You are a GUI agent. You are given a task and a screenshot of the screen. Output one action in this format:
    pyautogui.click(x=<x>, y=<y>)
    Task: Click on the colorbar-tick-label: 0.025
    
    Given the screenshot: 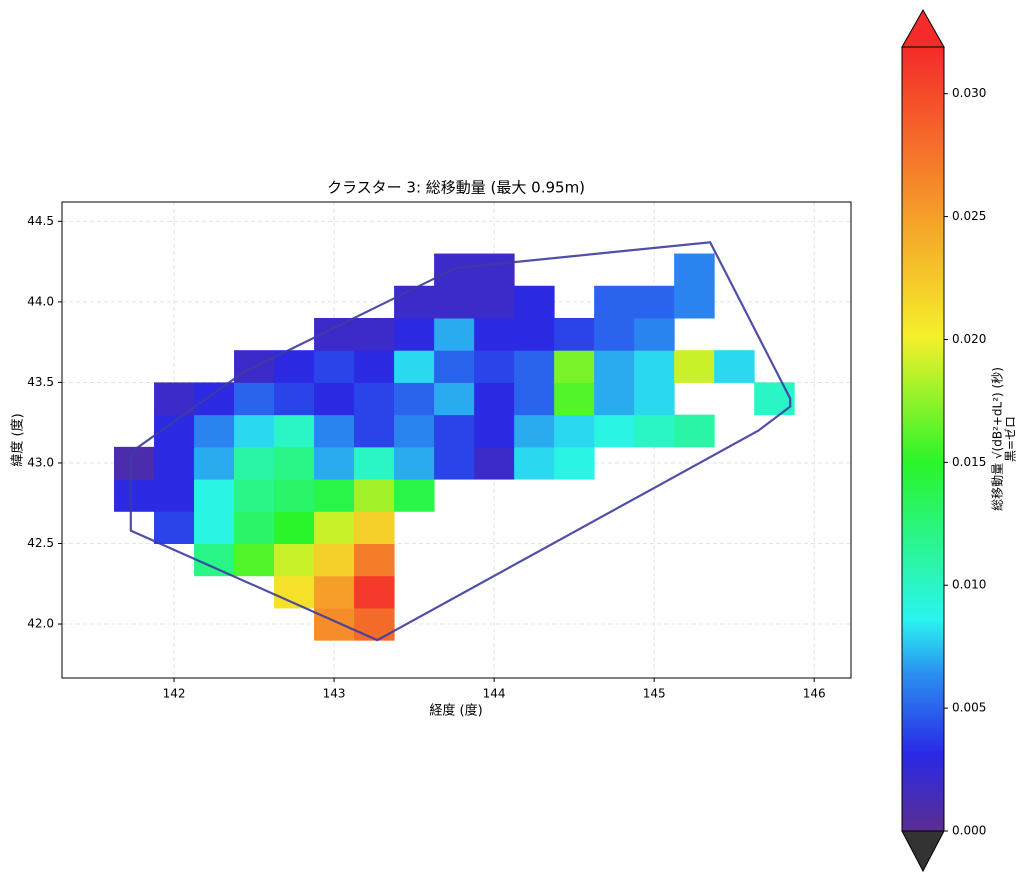 What is the action you would take?
    pyautogui.click(x=969, y=216)
    